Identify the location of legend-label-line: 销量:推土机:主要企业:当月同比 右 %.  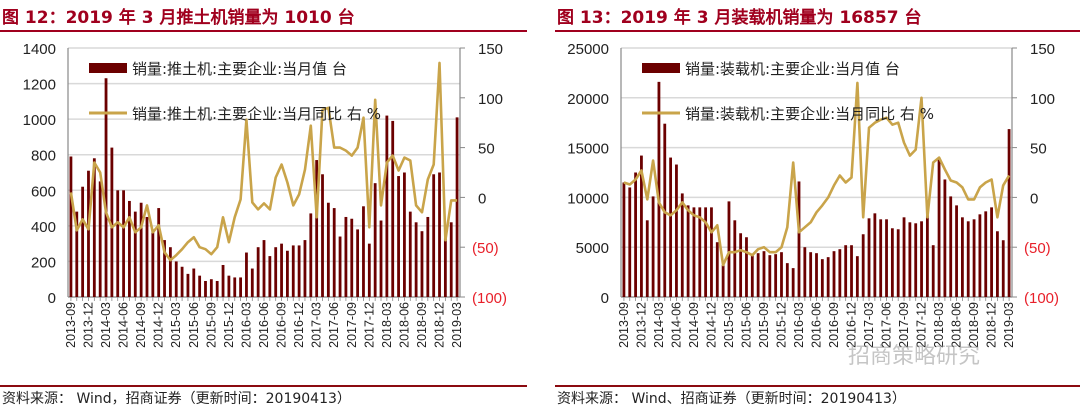
(256, 114).